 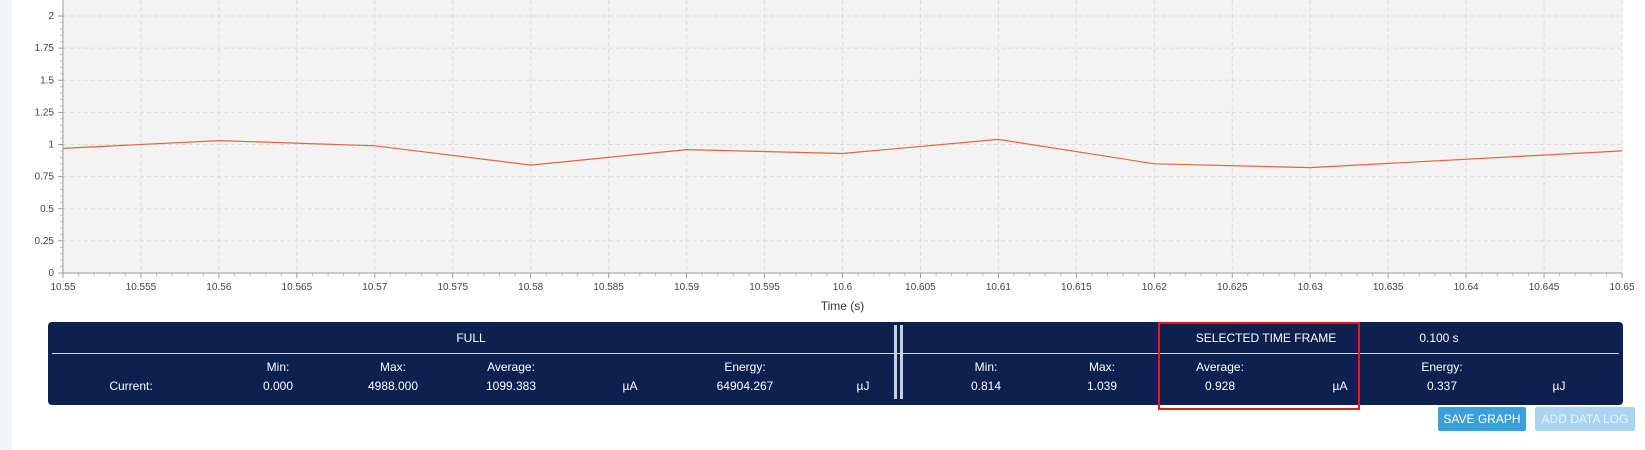 What do you see at coordinates (998, 287) in the screenshot?
I see `x-tick-label: 10.61` at bounding box center [998, 287].